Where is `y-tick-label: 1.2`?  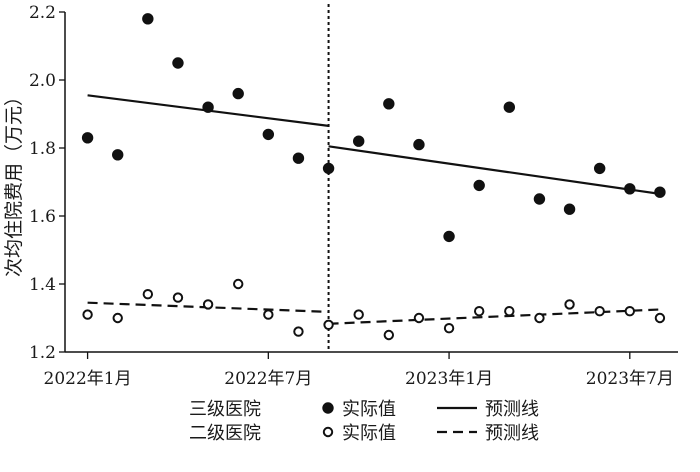 y-tick-label: 1.2 is located at coordinates (42, 353).